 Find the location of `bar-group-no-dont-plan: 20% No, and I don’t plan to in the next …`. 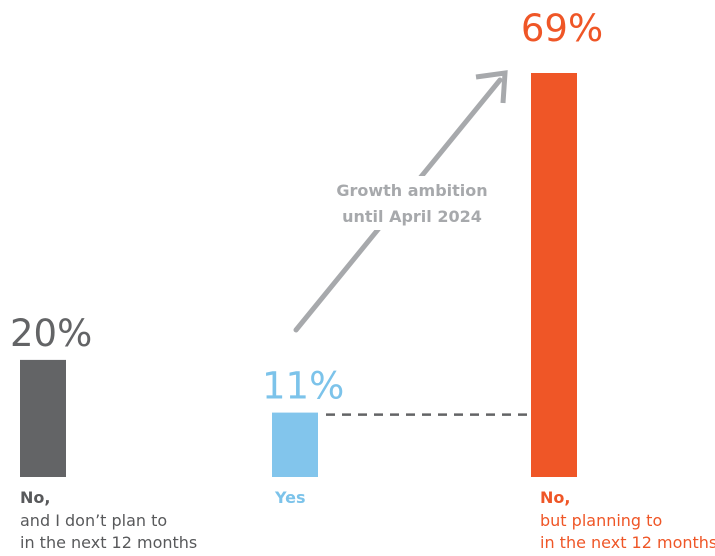

bar-group-no-dont-plan: 20% No, and I don’t plan to in the next … is located at coordinates (103, 432).